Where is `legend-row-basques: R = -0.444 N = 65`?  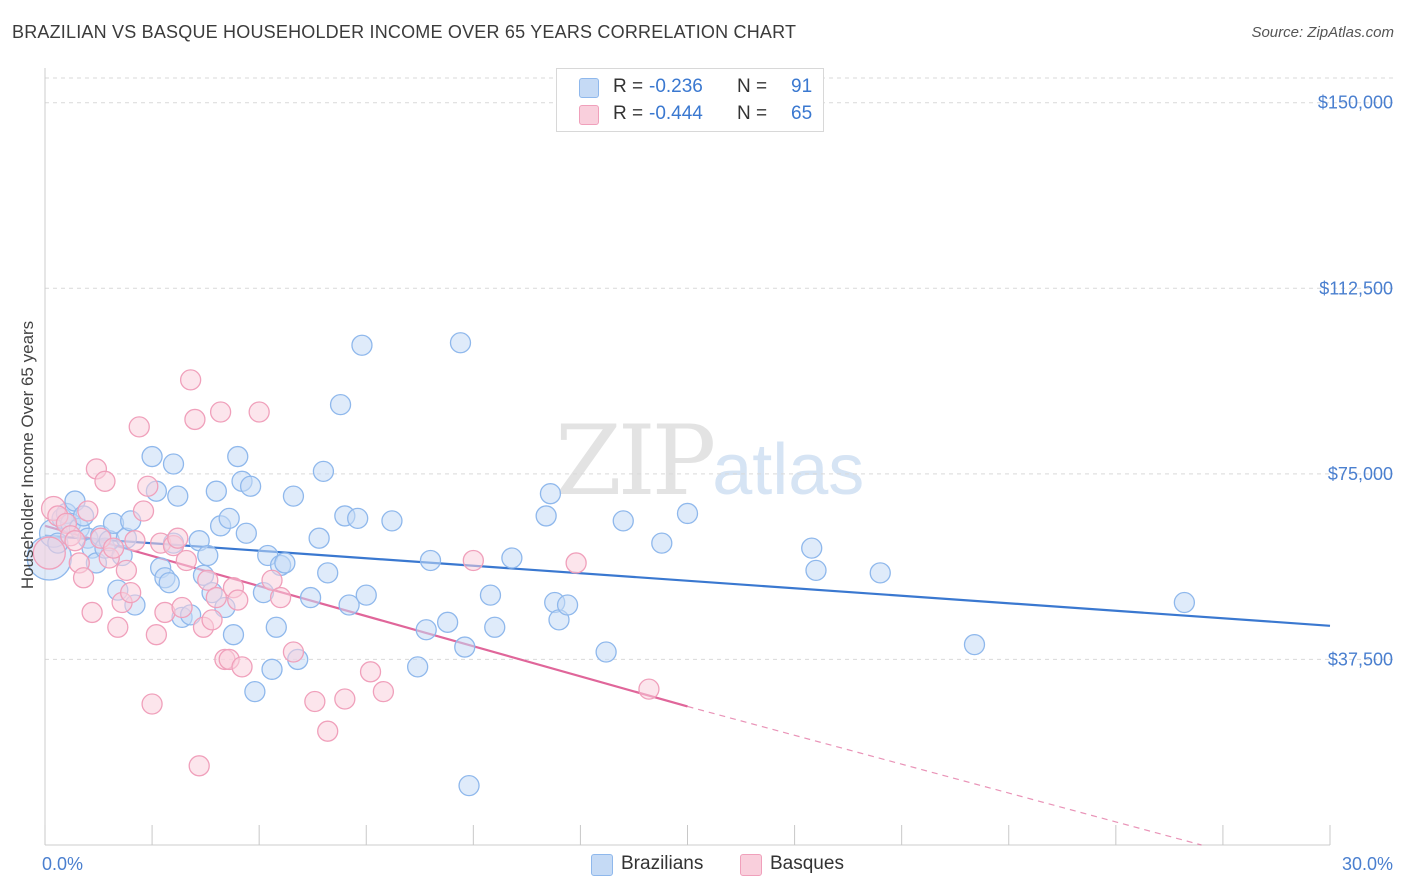
legend-row-basques: R = -0.444 N = 65 is located at coordinates (690, 114).